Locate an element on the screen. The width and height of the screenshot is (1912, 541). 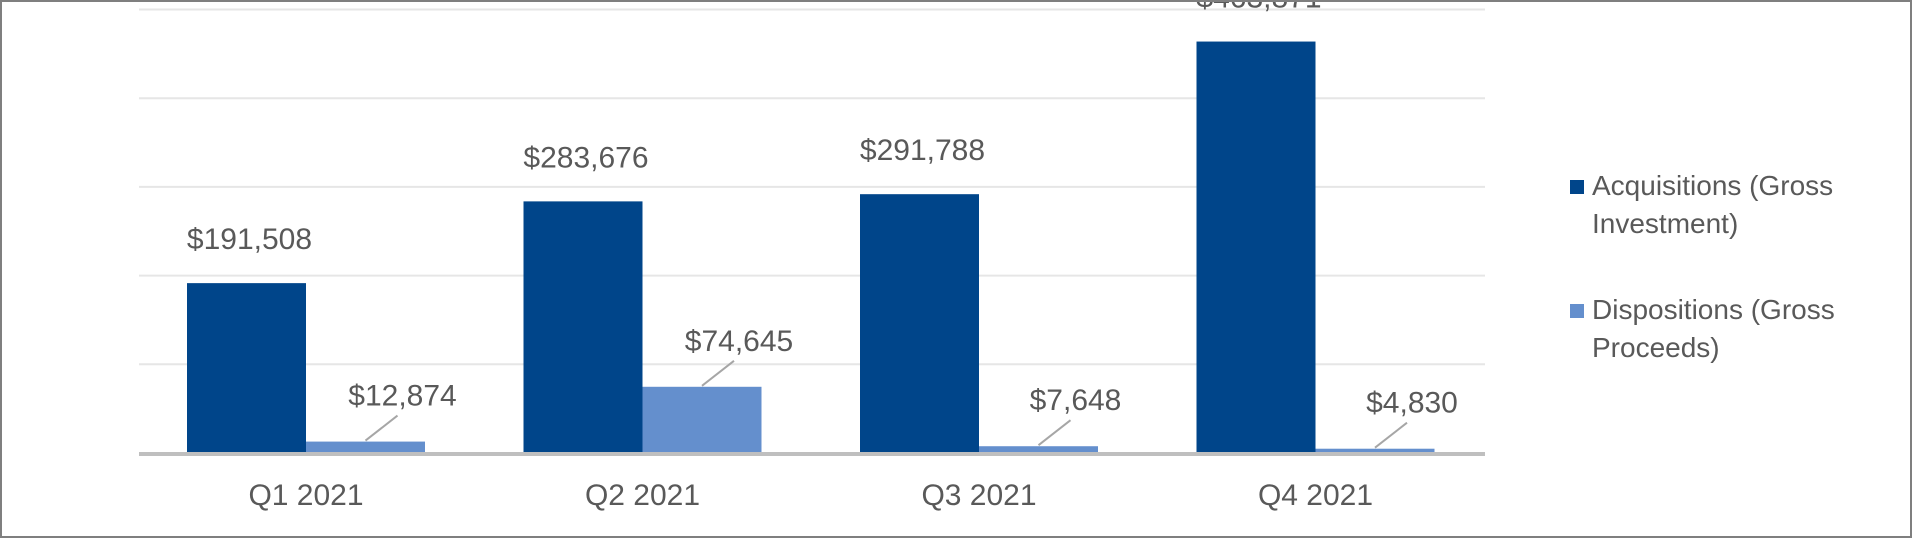
legend-item-acquisitions: Acquisitions (Gross Investment) is located at coordinates (1735, 205).